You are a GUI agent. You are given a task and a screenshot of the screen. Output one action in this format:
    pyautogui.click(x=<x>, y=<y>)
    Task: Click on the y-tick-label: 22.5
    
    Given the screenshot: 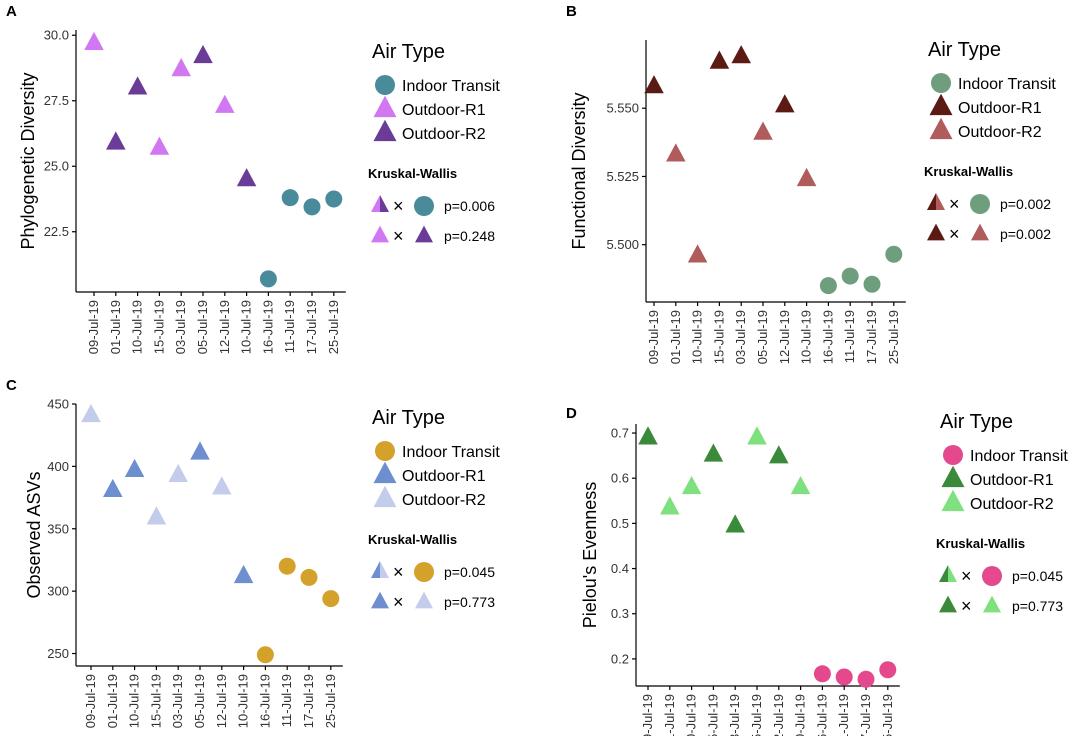 What is the action you would take?
    pyautogui.click(x=56, y=231)
    